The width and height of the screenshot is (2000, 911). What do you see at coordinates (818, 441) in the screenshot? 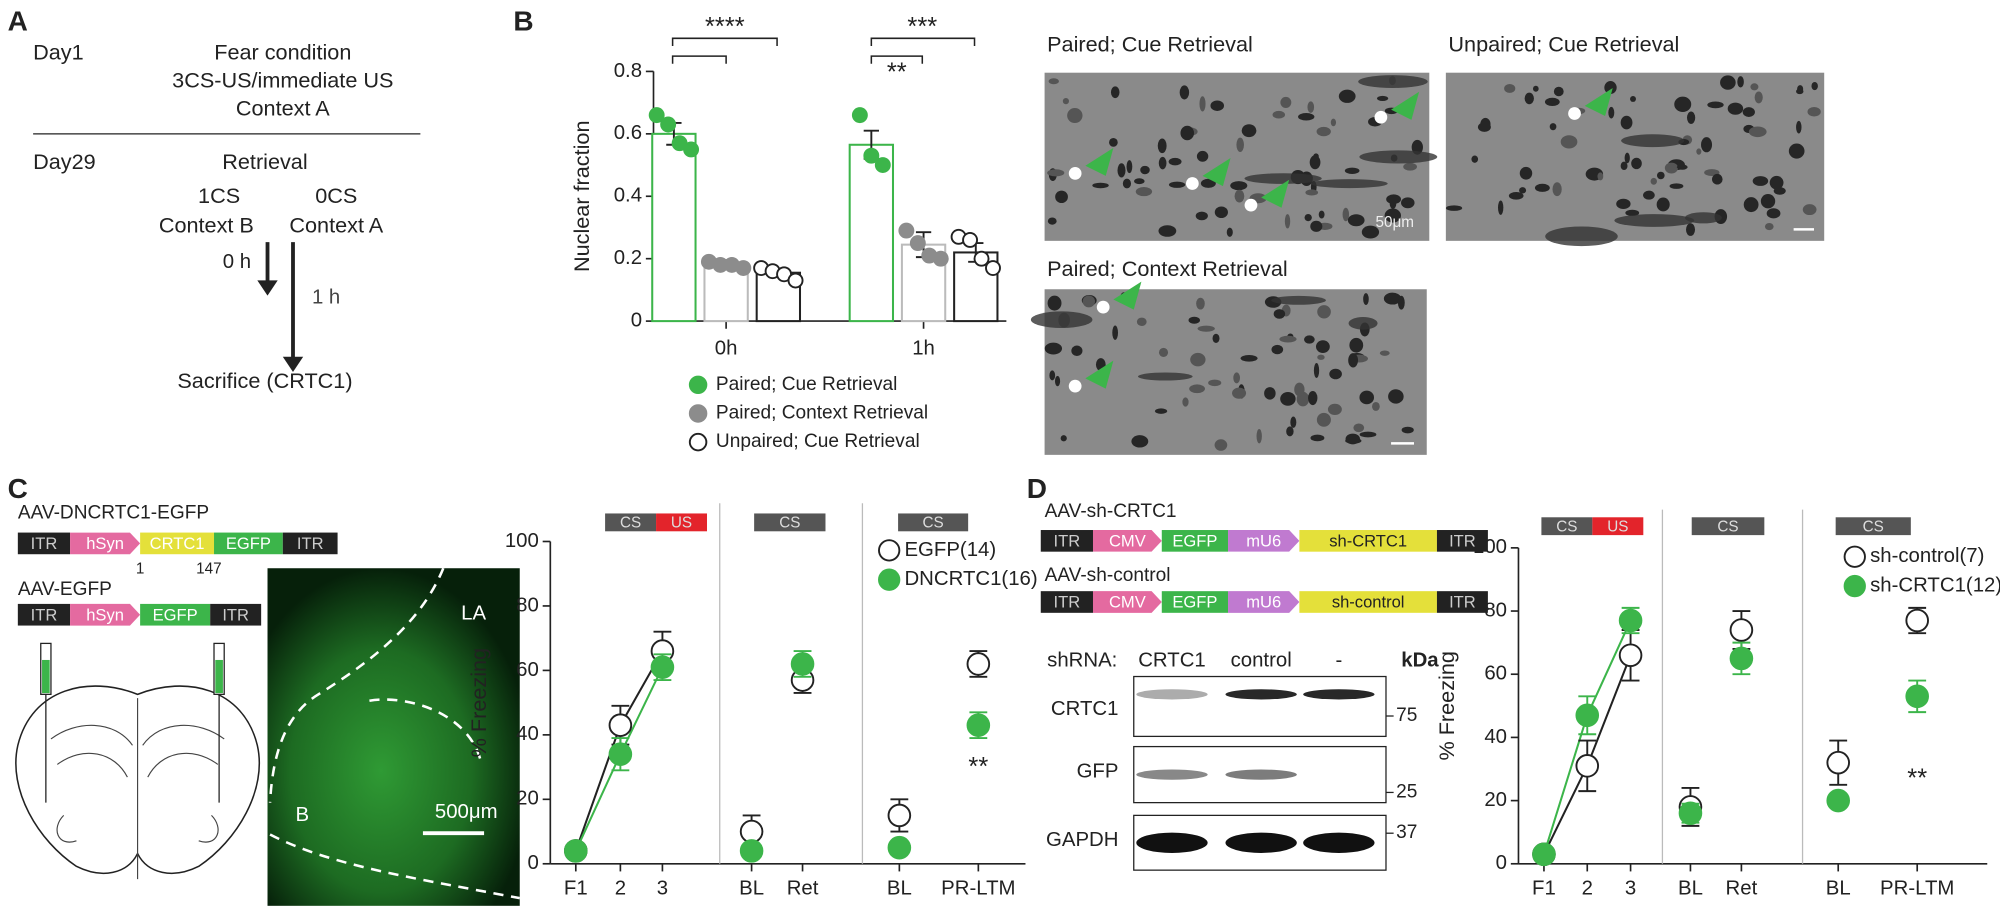
I see `legend-label: Unpaired; Cue Retrieval` at bounding box center [818, 441].